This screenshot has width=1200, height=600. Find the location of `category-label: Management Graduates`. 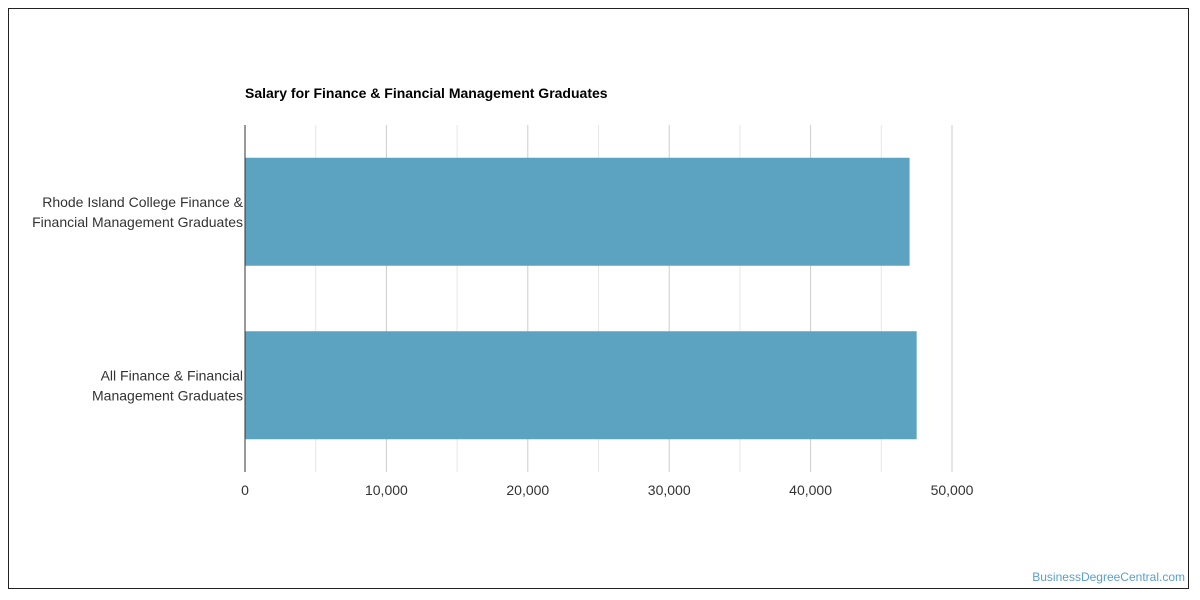

category-label: Management Graduates is located at coordinates (167, 395).